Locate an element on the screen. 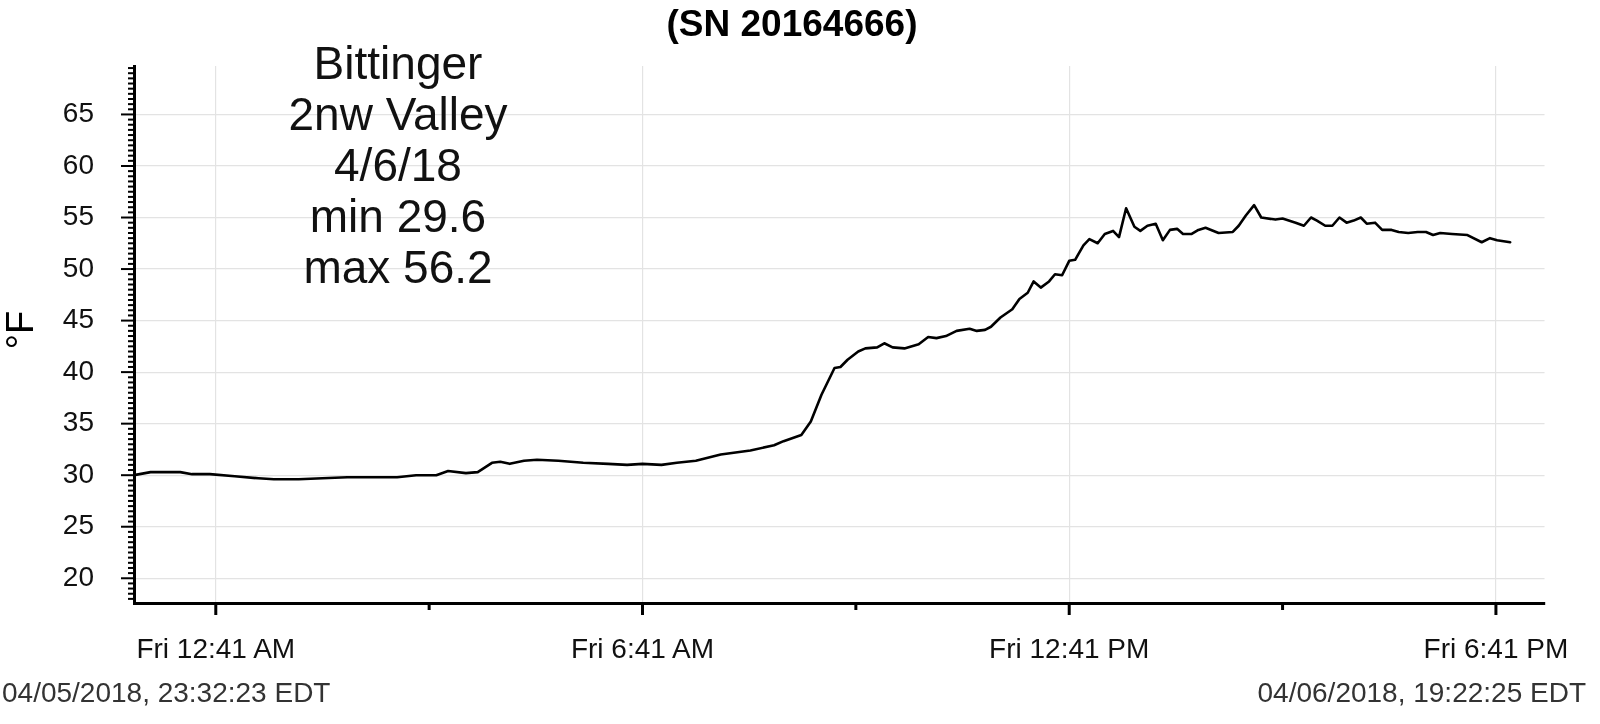 The image size is (1600, 724). y-tick-label: 40 is located at coordinates (78, 370).